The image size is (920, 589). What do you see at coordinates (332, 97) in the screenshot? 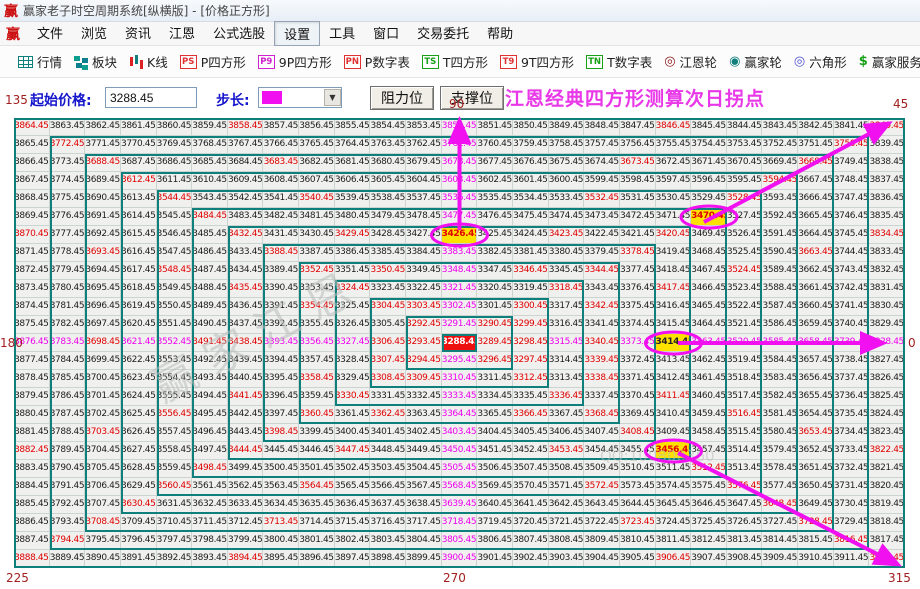
I see `combobox-dropdown-arrow-icon: ▼` at bounding box center [332, 97].